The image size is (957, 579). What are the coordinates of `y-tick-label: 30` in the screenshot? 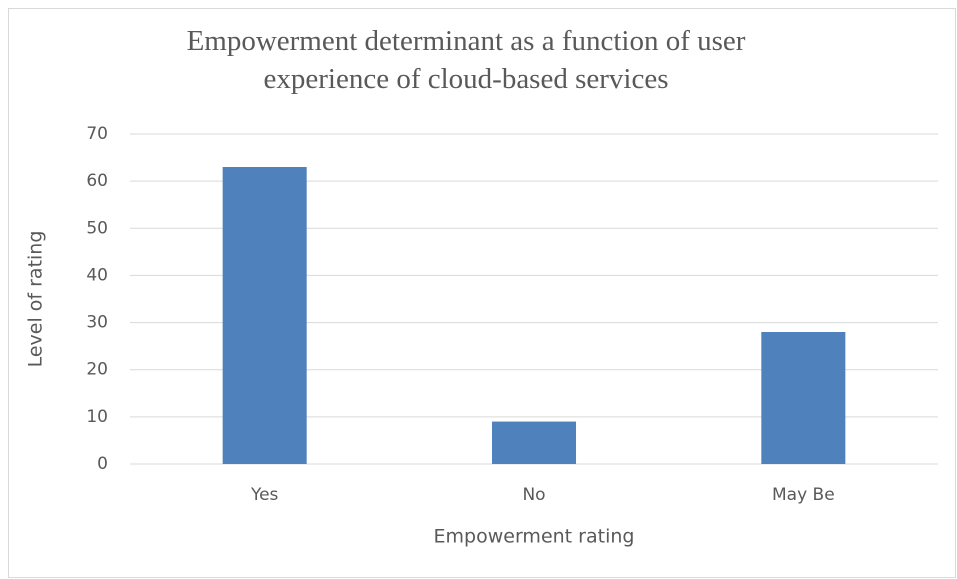 It's located at (97, 323).